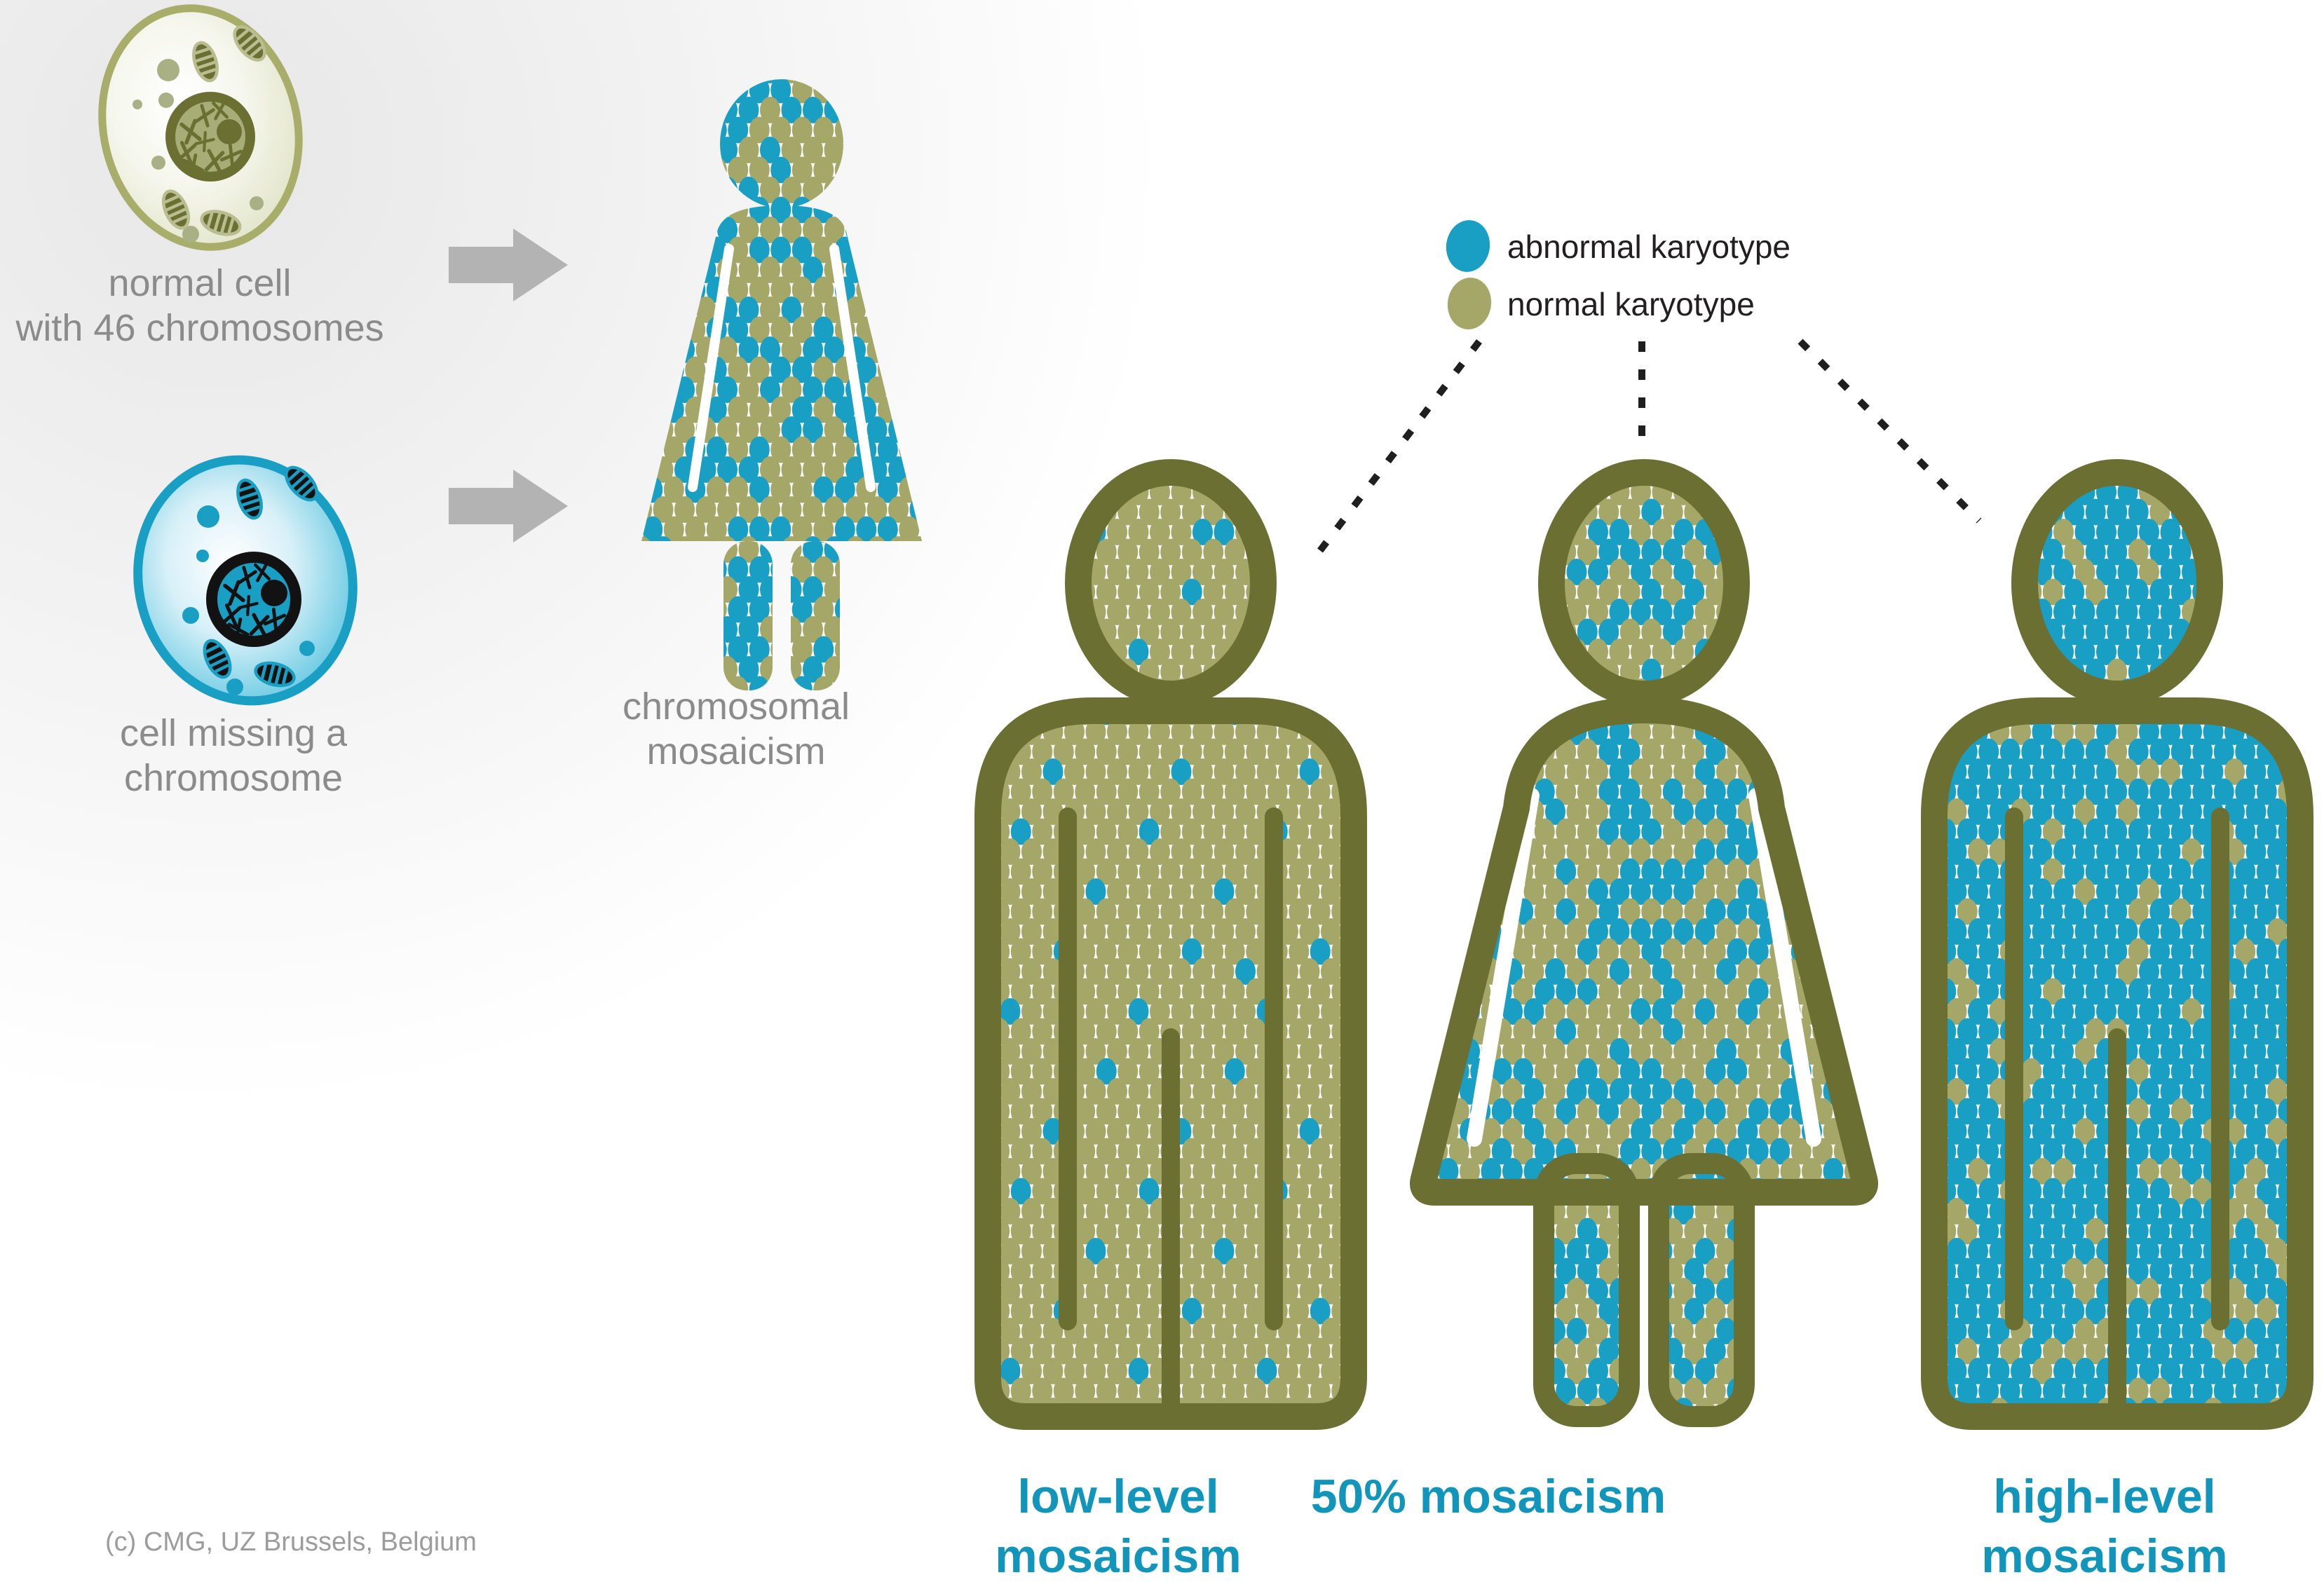 Image resolution: width=2324 pixels, height=1582 pixels. What do you see at coordinates (1618, 274) in the screenshot?
I see `legend: abnormal karyotype normal karyotype` at bounding box center [1618, 274].